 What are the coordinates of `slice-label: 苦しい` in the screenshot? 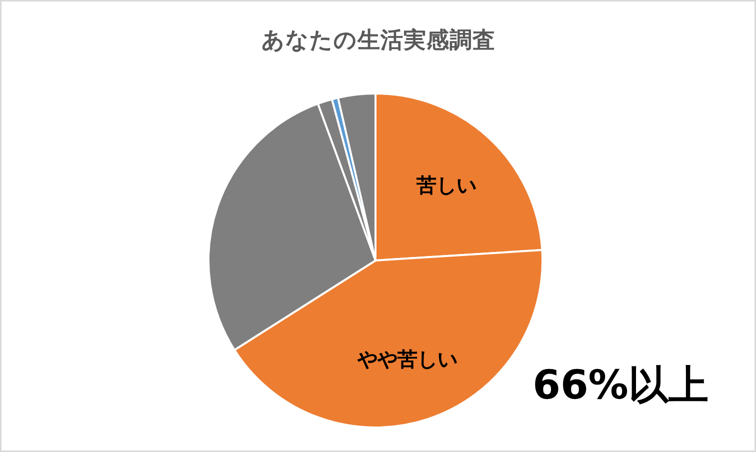 It's located at (445, 185).